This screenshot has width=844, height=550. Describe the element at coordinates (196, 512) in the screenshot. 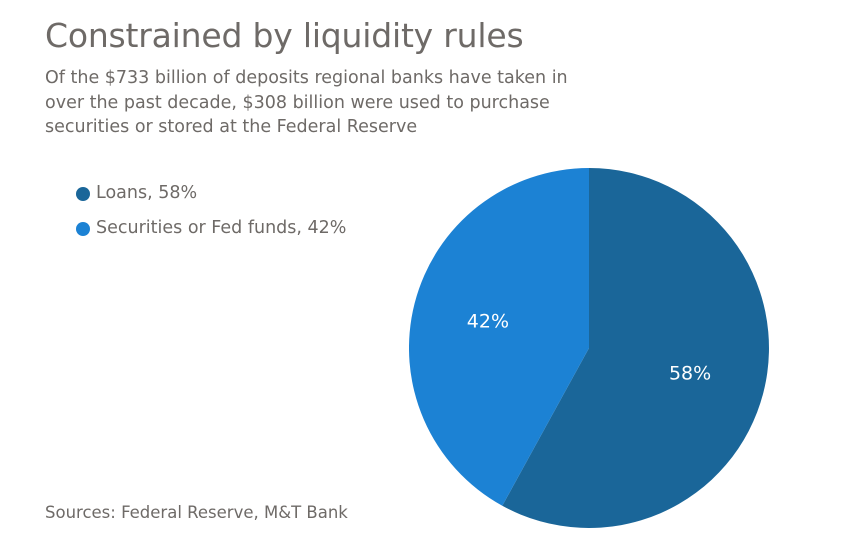

I see `chart-source-note: Sources: Federal Reserve, M&T Bank` at that location.